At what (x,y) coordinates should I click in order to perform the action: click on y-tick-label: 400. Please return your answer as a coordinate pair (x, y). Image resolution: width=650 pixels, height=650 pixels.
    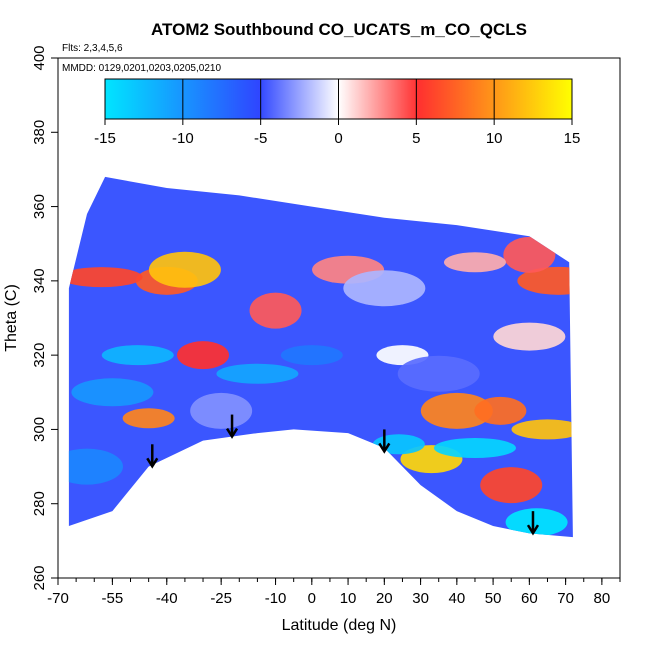
    Looking at the image, I should click on (39, 57).